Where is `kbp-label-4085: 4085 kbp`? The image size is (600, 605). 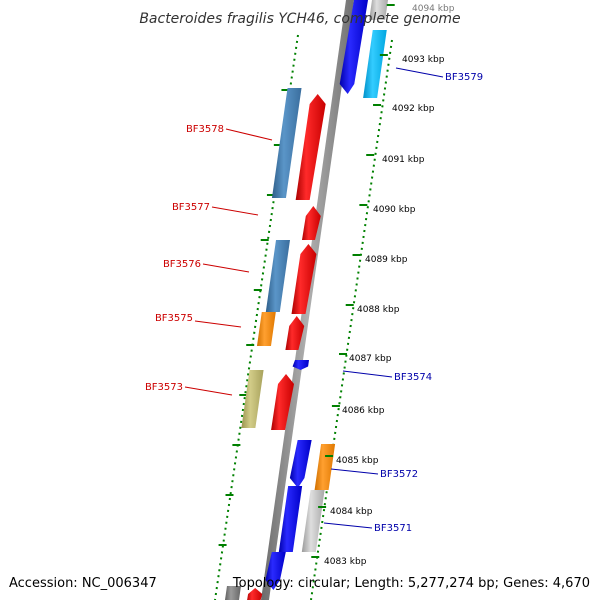 kbp-label-4085: 4085 kbp is located at coordinates (357, 461).